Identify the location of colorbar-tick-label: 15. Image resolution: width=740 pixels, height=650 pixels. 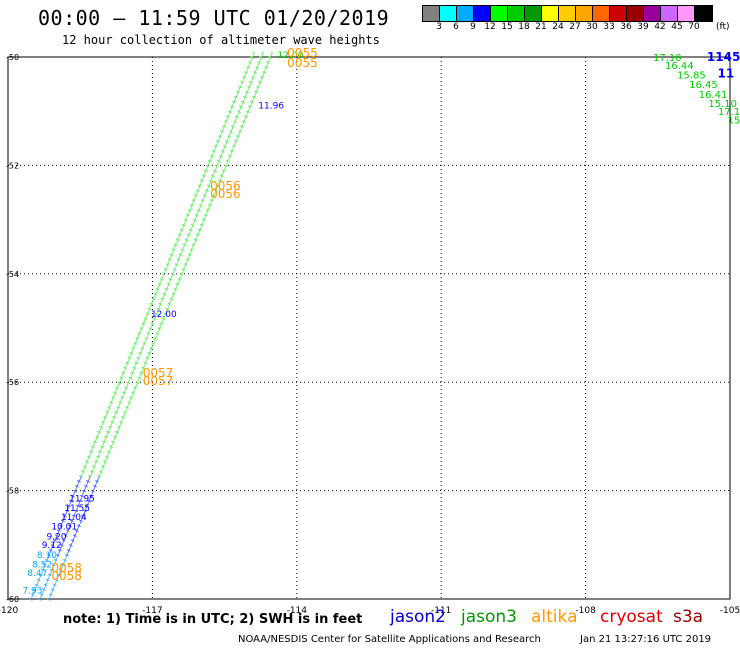
(507, 27).